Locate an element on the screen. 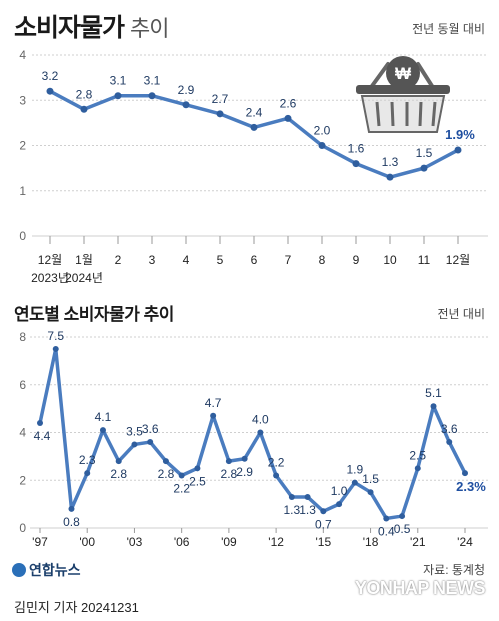  chart2-data-label: 4.4 is located at coordinates (42, 436).